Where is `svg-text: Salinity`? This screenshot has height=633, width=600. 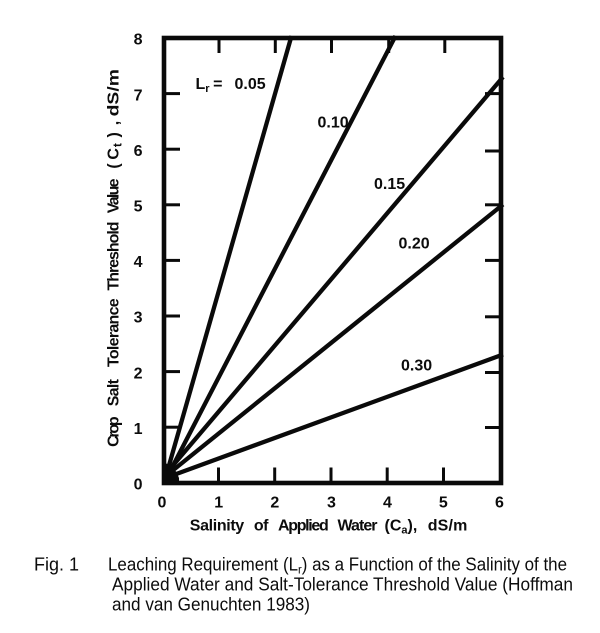
svg-text: Salinity is located at coordinates (217, 526).